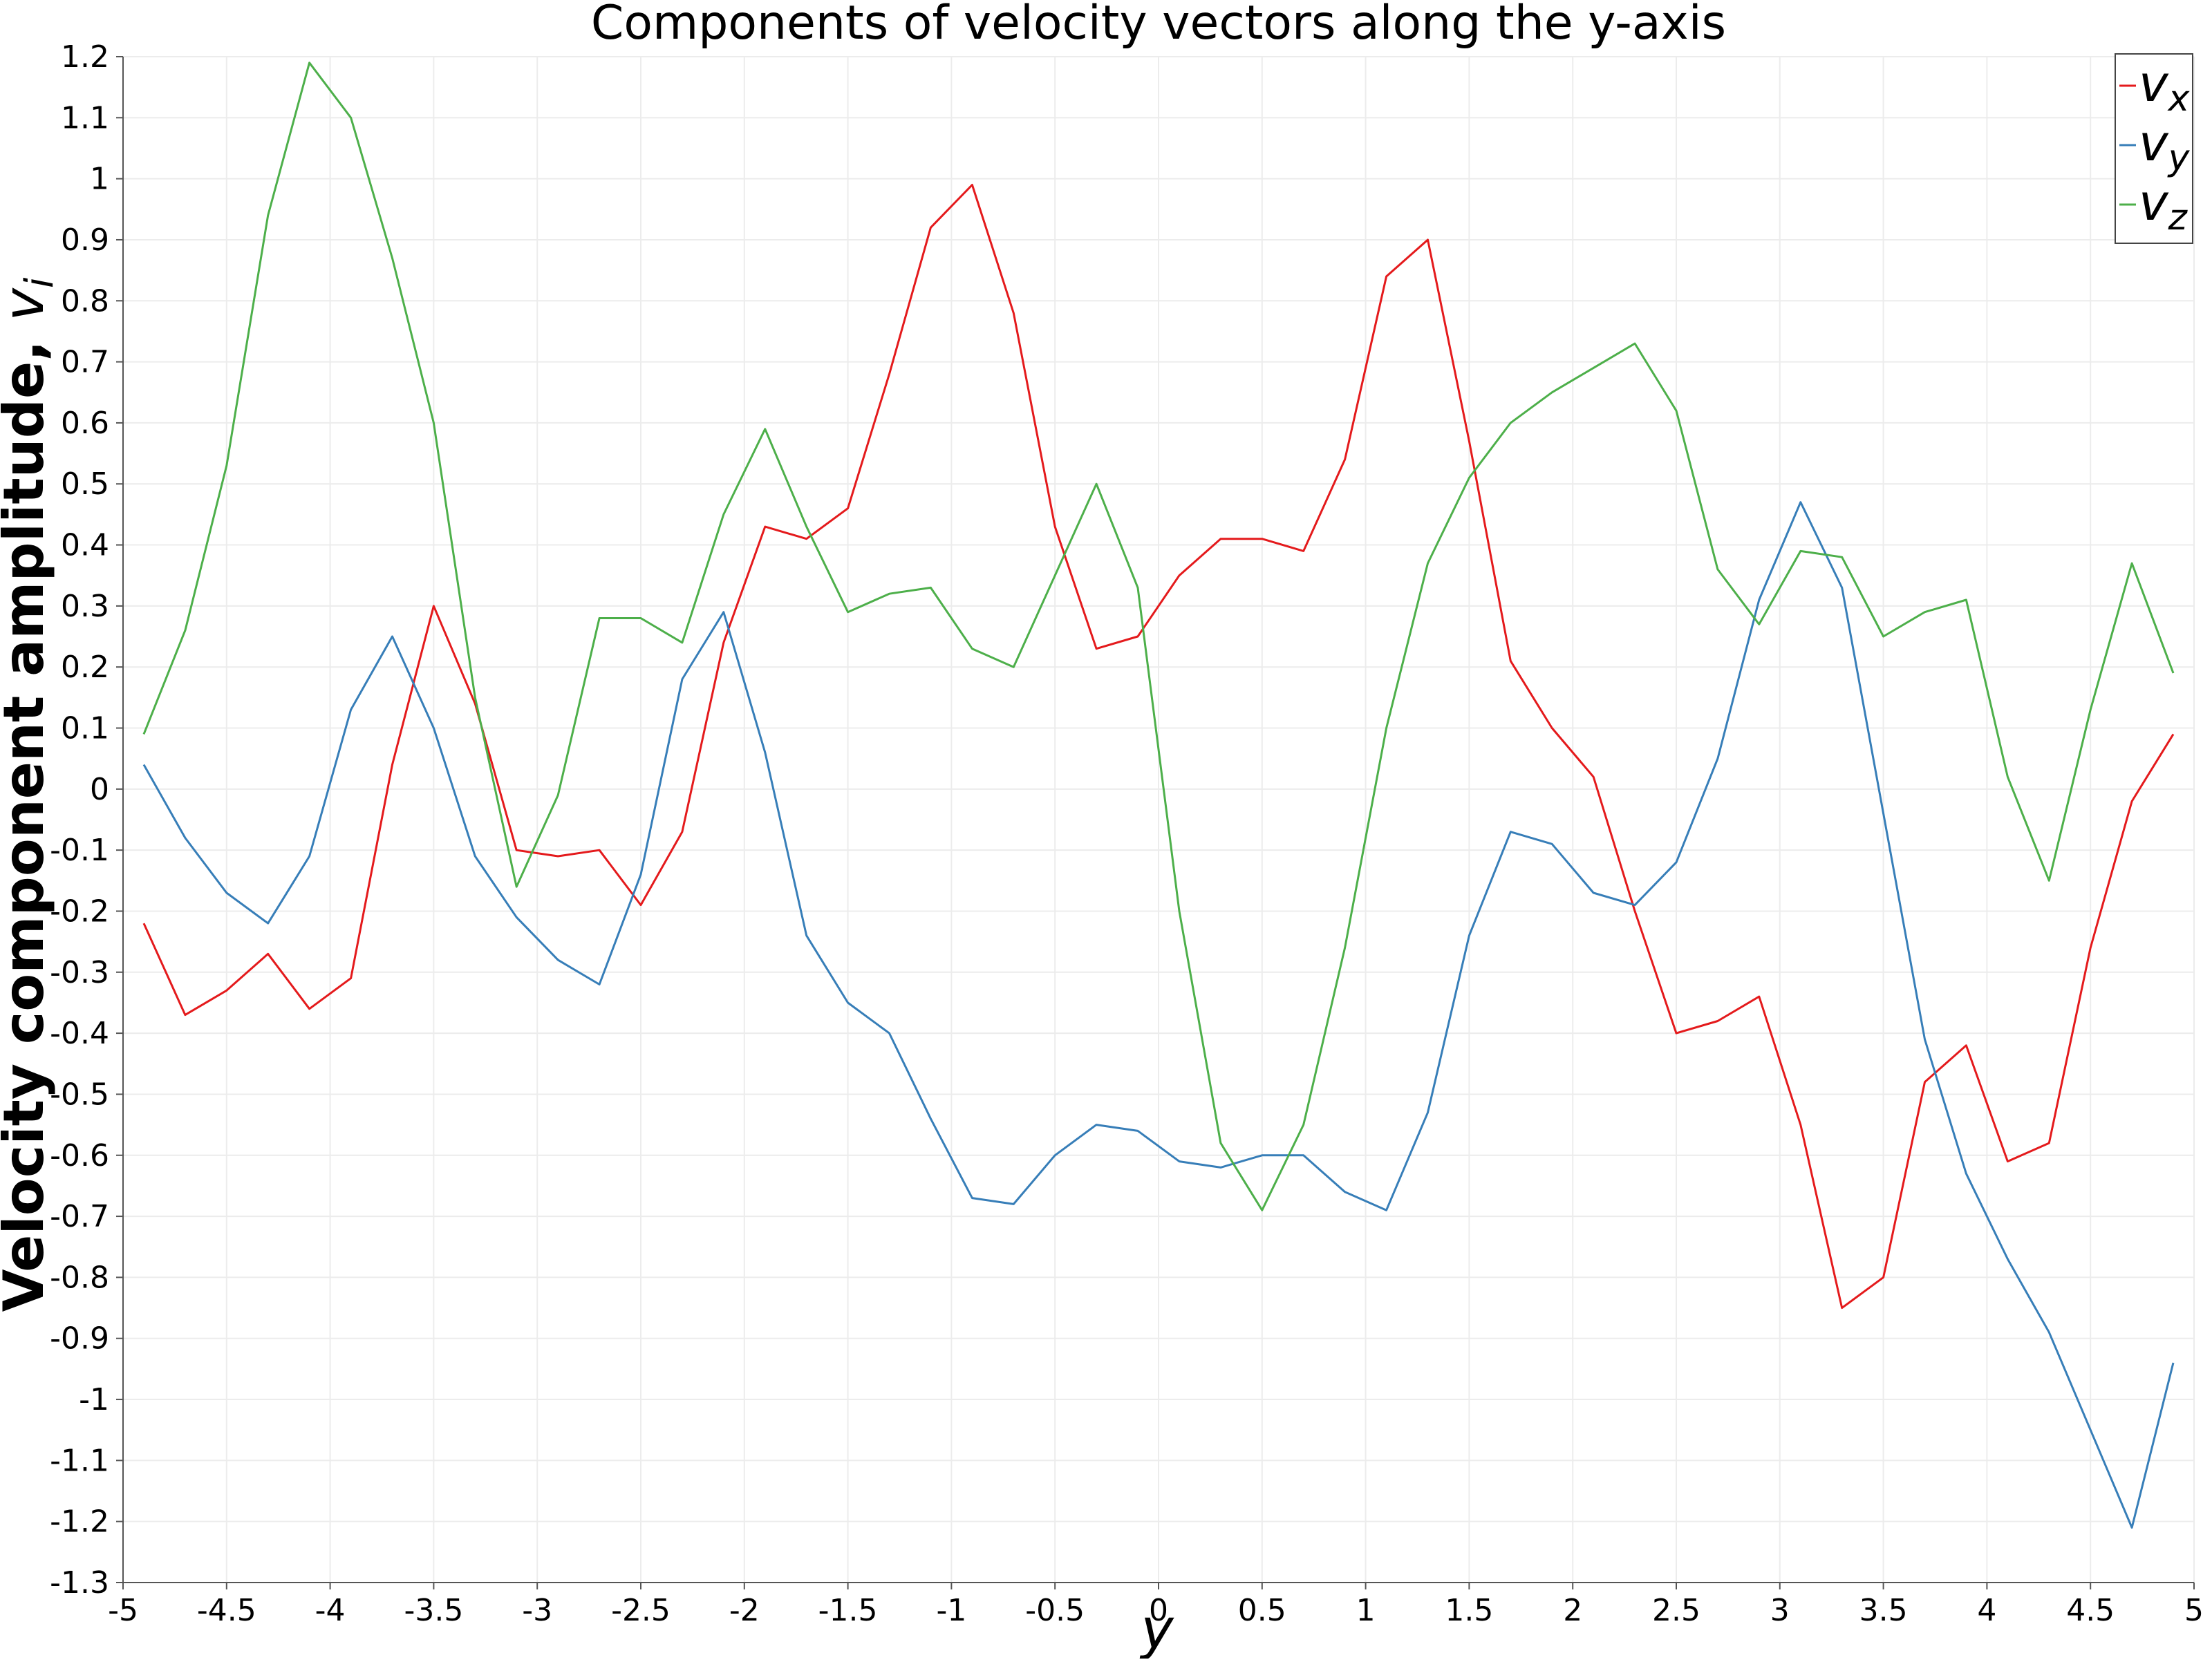 Image resolution: width=2212 pixels, height=1662 pixels. I want to click on y-tick-label: 1.1, so click(85, 118).